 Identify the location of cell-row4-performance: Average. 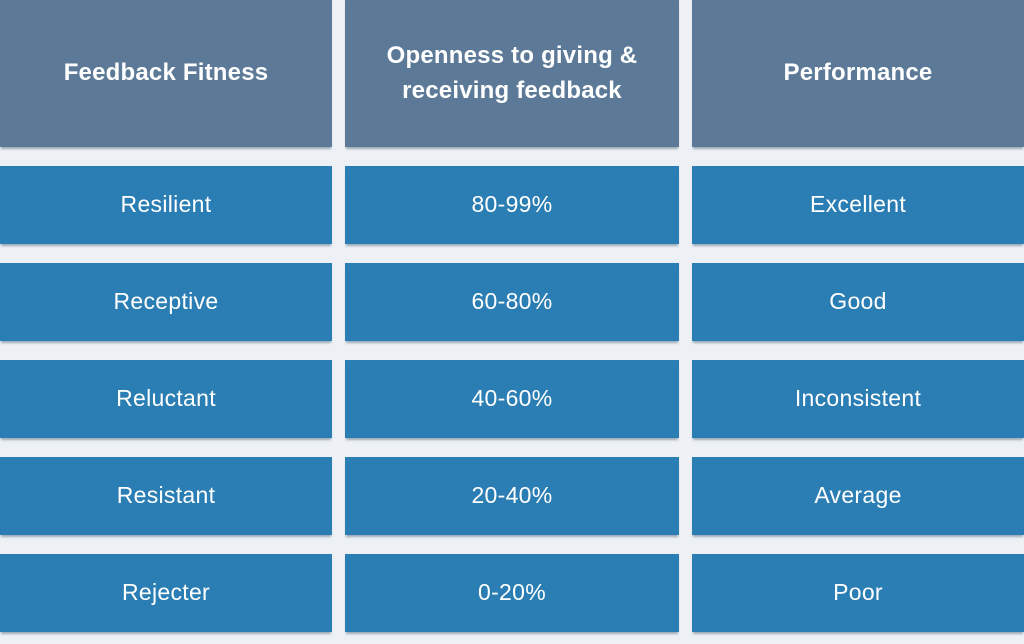
(858, 495).